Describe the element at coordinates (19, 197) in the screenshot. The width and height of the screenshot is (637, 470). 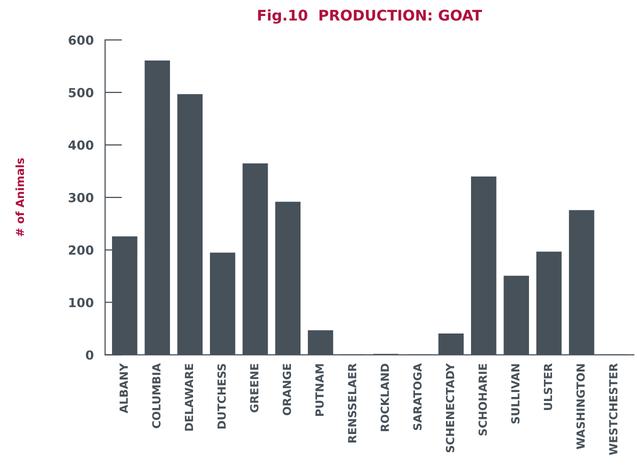
I see `y-axis-title: # of Animals` at that location.